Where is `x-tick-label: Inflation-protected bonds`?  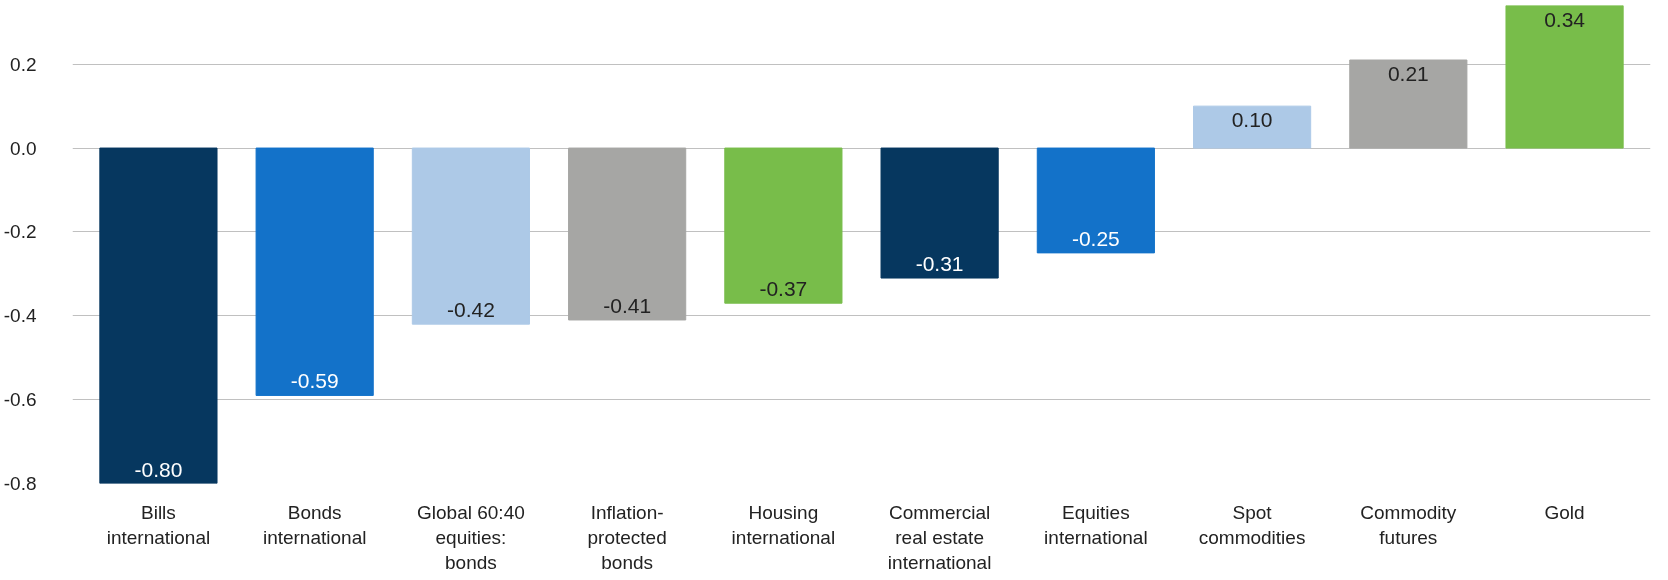
x-tick-label: Inflation-protected bonds is located at coordinates (627, 537).